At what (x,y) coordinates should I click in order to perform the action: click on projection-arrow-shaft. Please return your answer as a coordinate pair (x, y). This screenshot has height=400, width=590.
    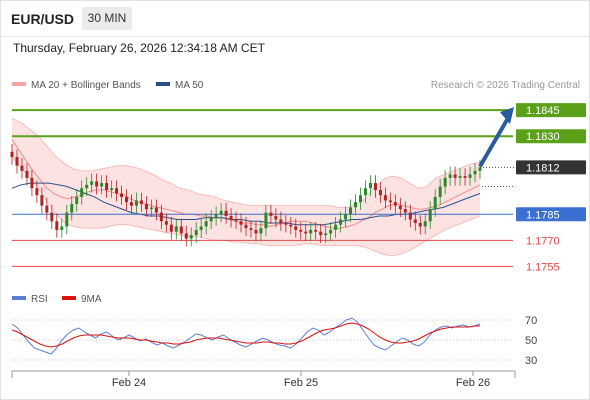
    Looking at the image, I should click on (494, 142).